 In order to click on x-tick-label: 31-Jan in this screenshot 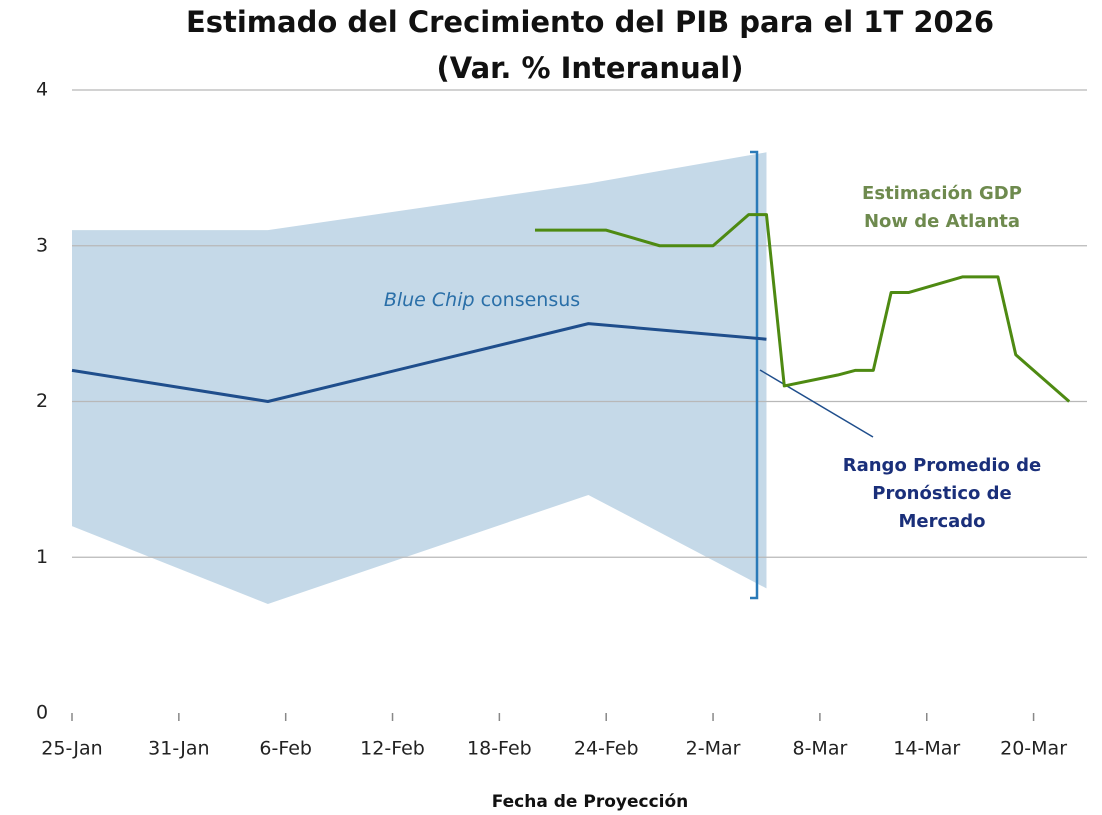, I will do `click(178, 749)`.